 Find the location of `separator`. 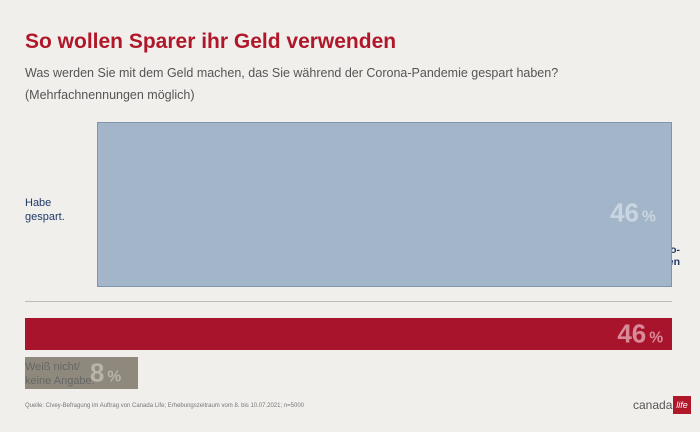

separator is located at coordinates (348, 301).